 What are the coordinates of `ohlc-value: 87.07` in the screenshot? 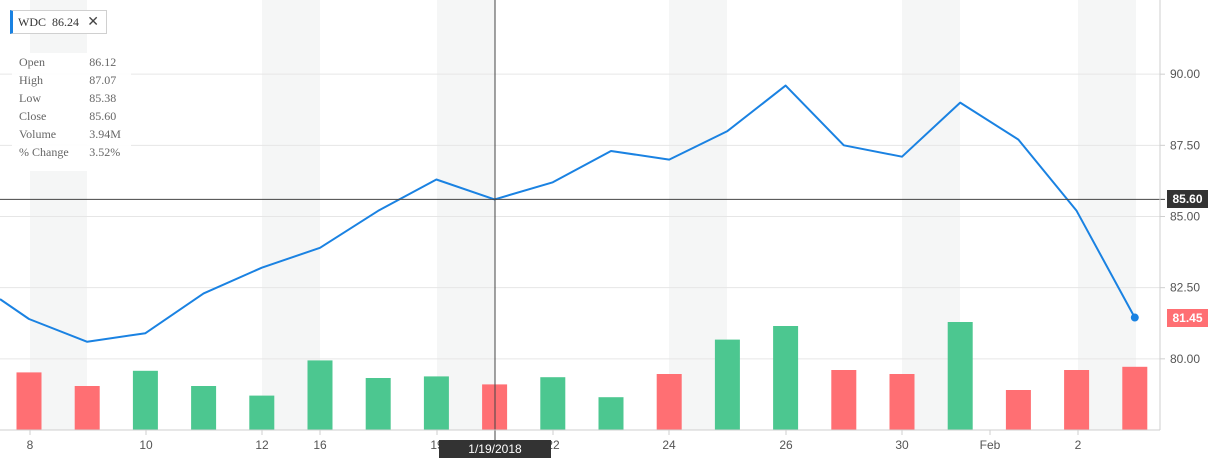 It's located at (103, 80).